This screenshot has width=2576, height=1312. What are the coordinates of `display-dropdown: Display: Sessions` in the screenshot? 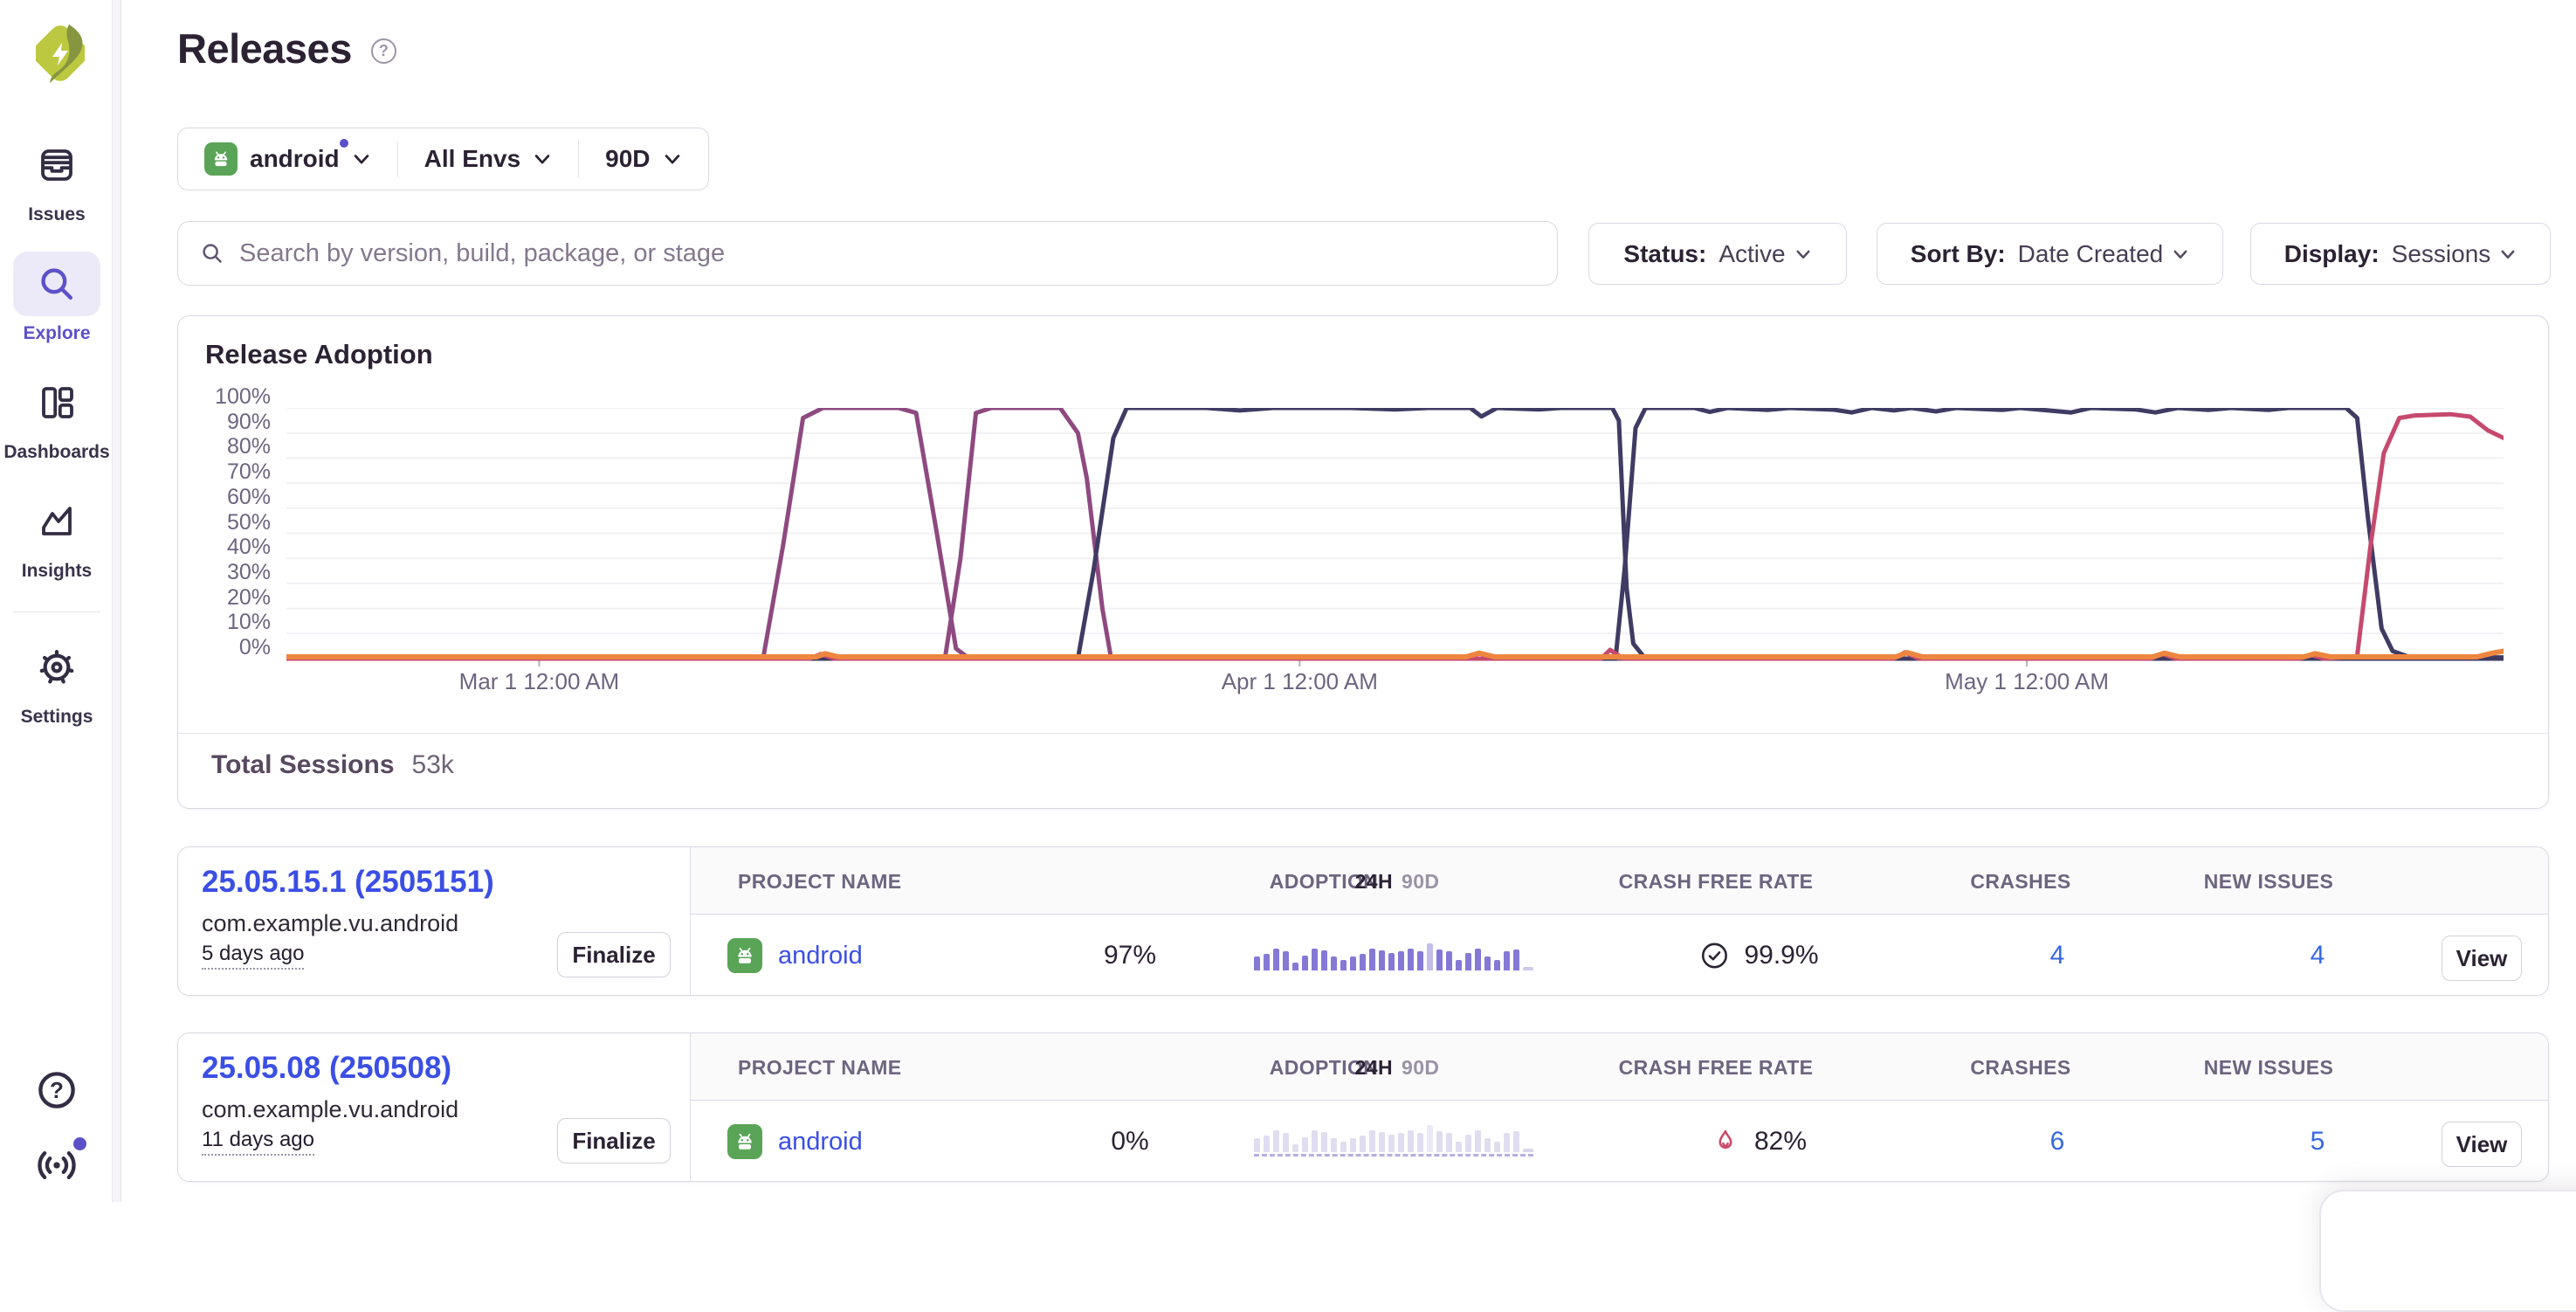 It's located at (2400, 254).